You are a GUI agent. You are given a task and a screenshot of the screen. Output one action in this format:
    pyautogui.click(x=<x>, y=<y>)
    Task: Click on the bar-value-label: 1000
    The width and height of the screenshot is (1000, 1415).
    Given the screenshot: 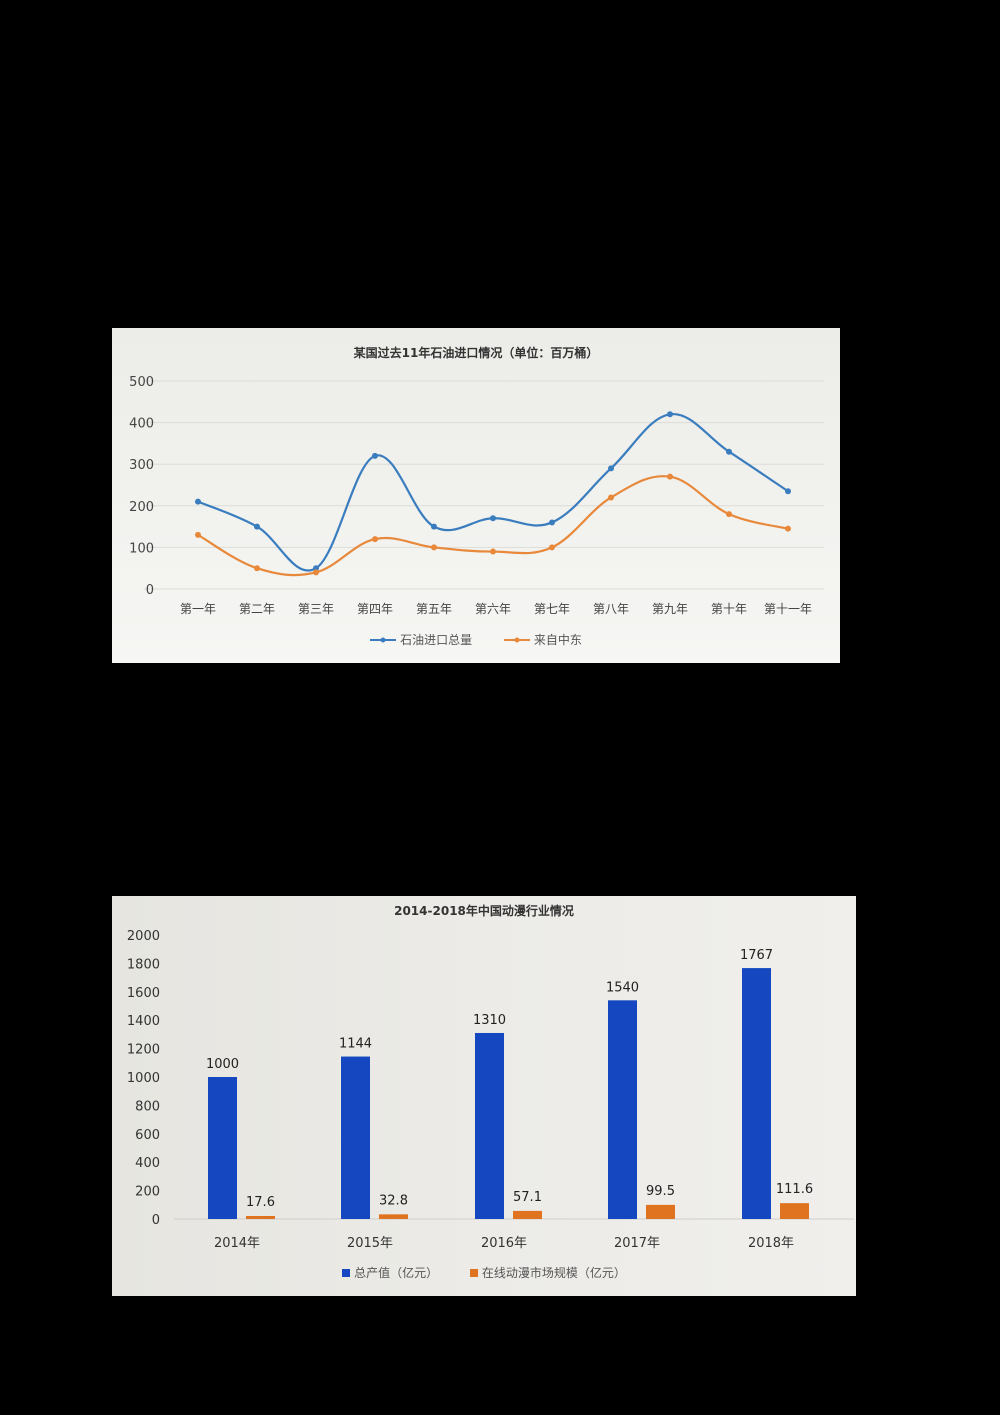 What is the action you would take?
    pyautogui.click(x=222, y=1064)
    